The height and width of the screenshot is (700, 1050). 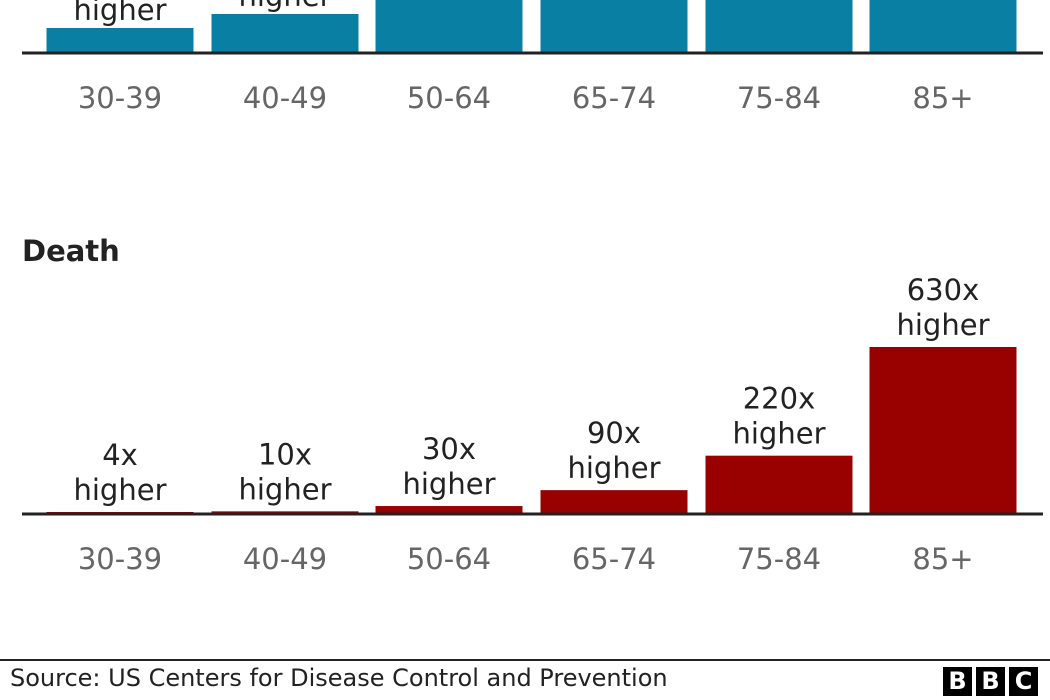 I want to click on bbc-logo-letter: C, so click(x=1023, y=681).